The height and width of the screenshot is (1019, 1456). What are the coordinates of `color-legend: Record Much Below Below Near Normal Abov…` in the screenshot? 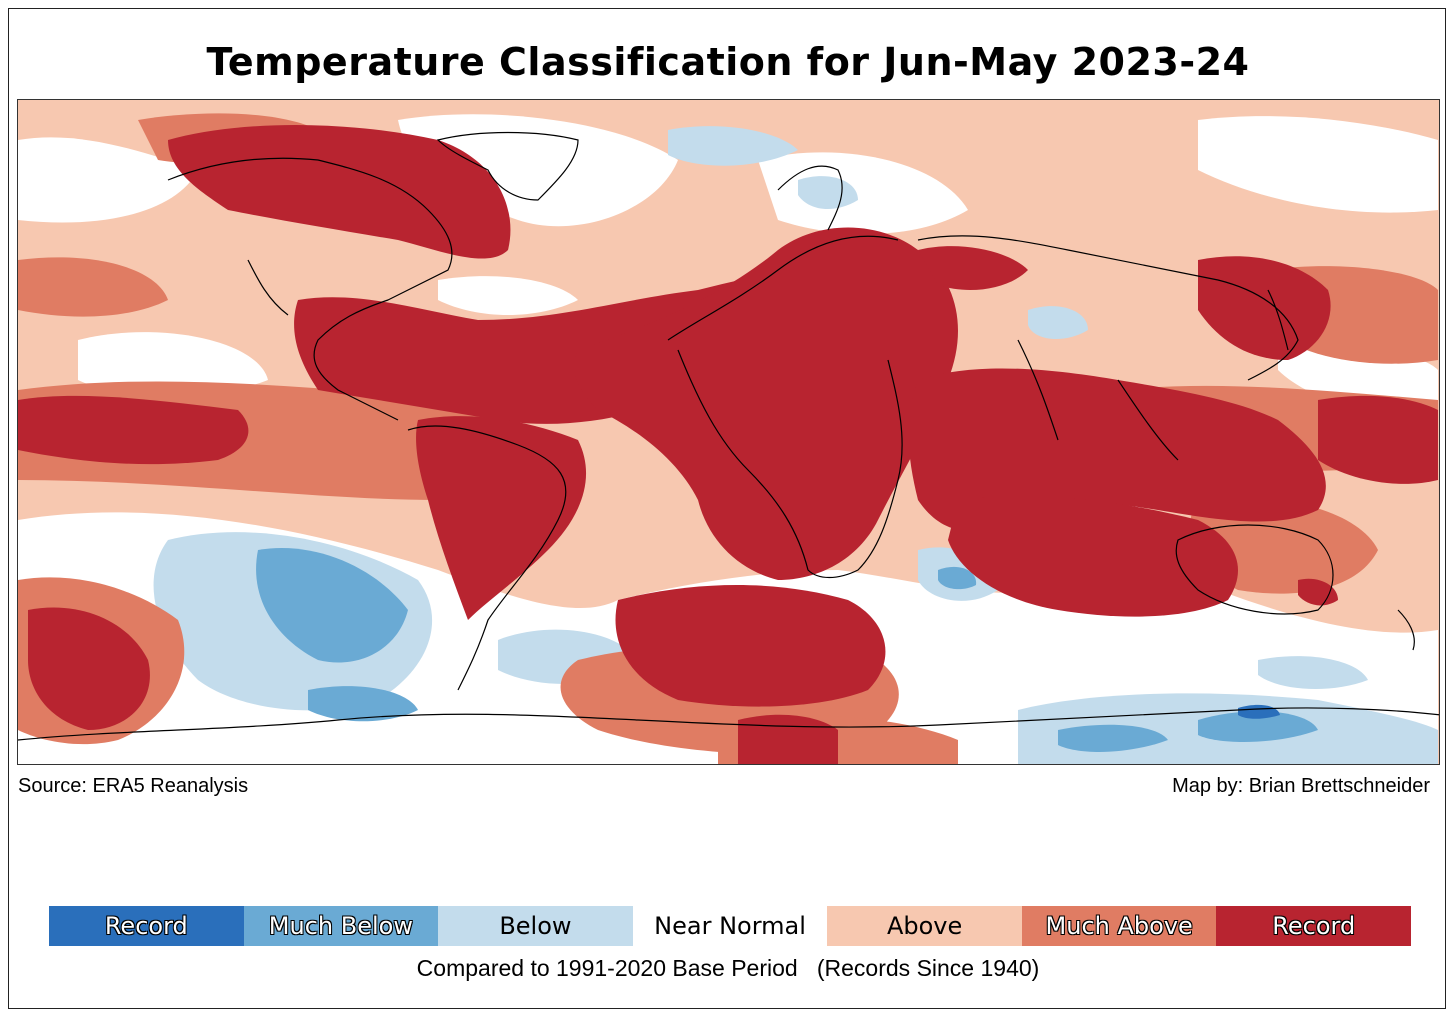 It's located at (730, 926).